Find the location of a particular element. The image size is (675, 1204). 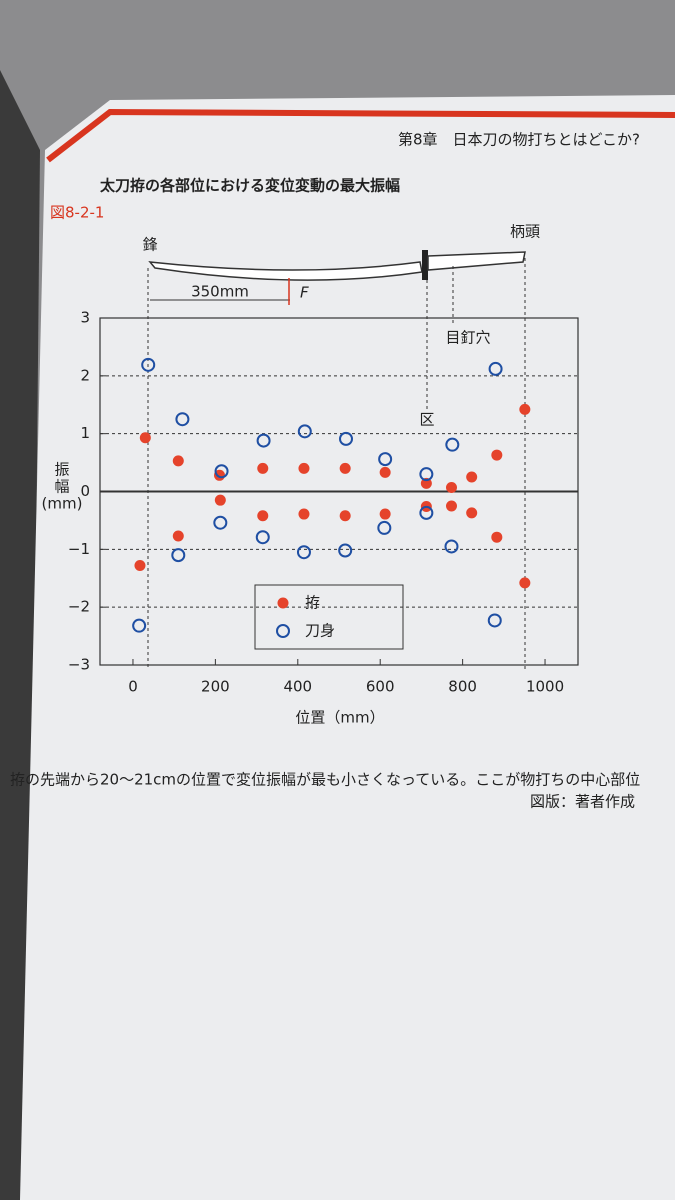

annotation: 鋒 is located at coordinates (149, 245).